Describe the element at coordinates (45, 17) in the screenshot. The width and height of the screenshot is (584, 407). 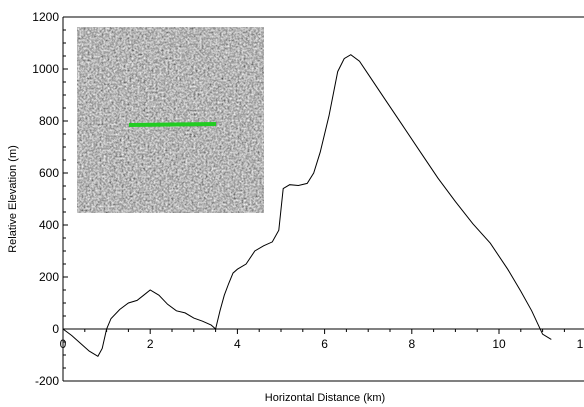
I see `y-tick-label: 1200` at that location.